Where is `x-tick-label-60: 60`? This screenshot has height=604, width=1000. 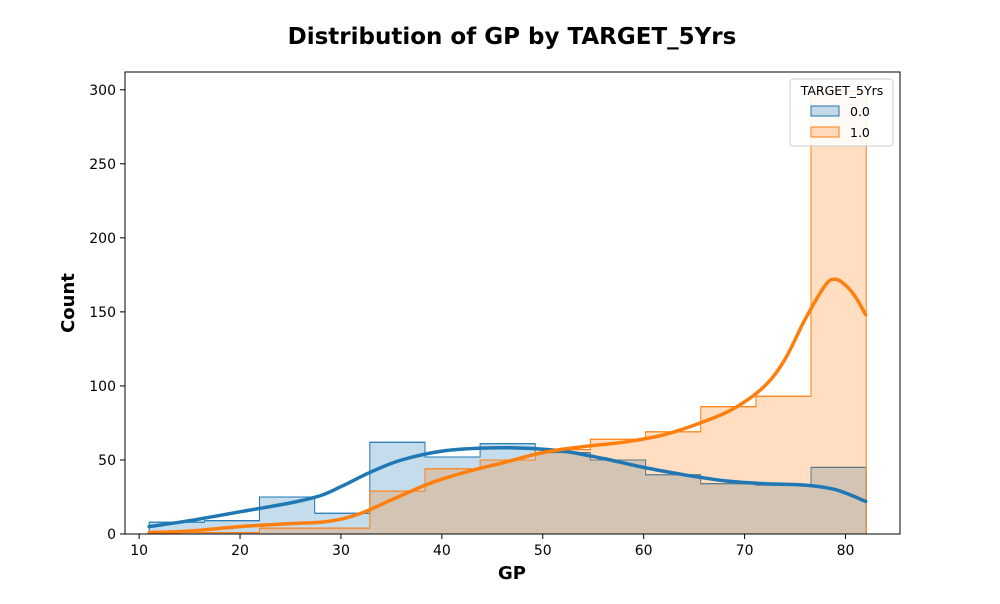
x-tick-label-60: 60 is located at coordinates (644, 551).